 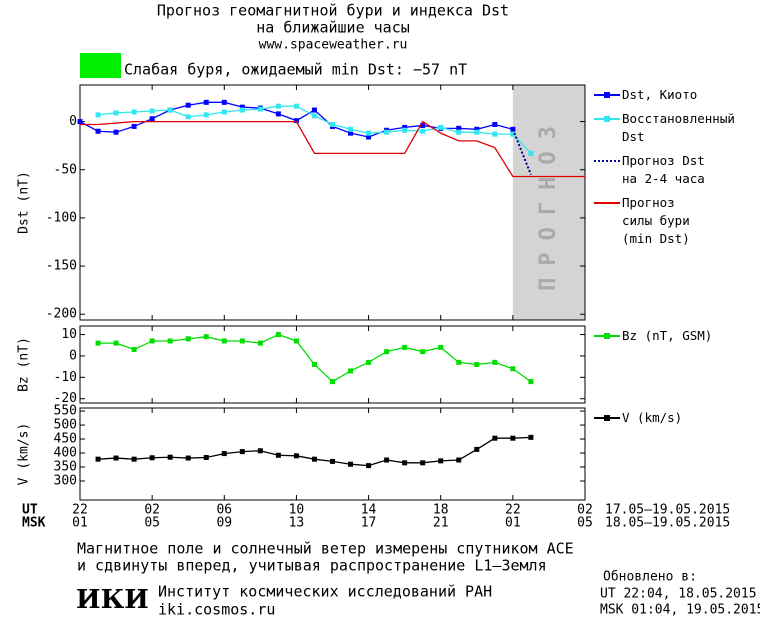 I want to click on y-tick-label: -10, so click(x=65, y=377).